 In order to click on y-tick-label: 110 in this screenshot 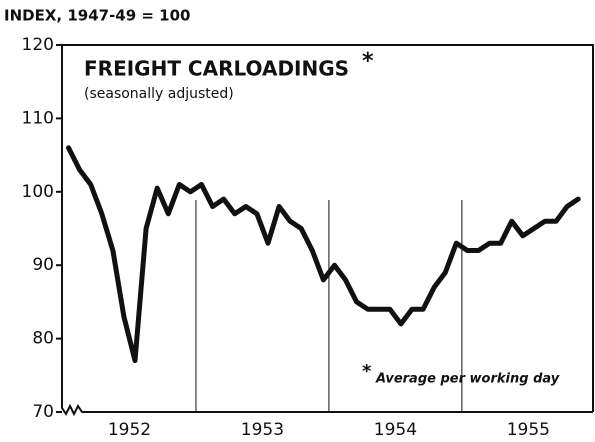, I will do `click(38, 118)`.